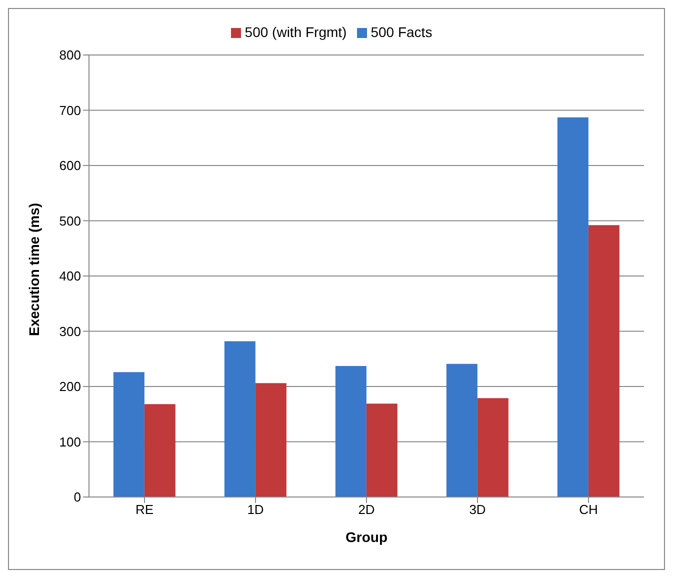  I want to click on y-tick-label: 400, so click(70, 276).